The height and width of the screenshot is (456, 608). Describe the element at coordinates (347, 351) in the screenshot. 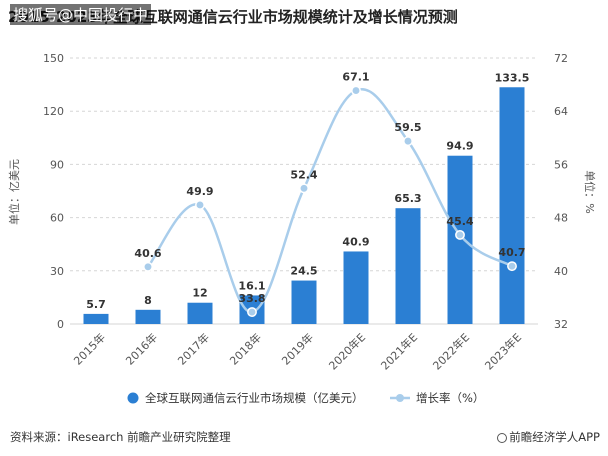

I see `x-tick-label: 2020年E` at that location.